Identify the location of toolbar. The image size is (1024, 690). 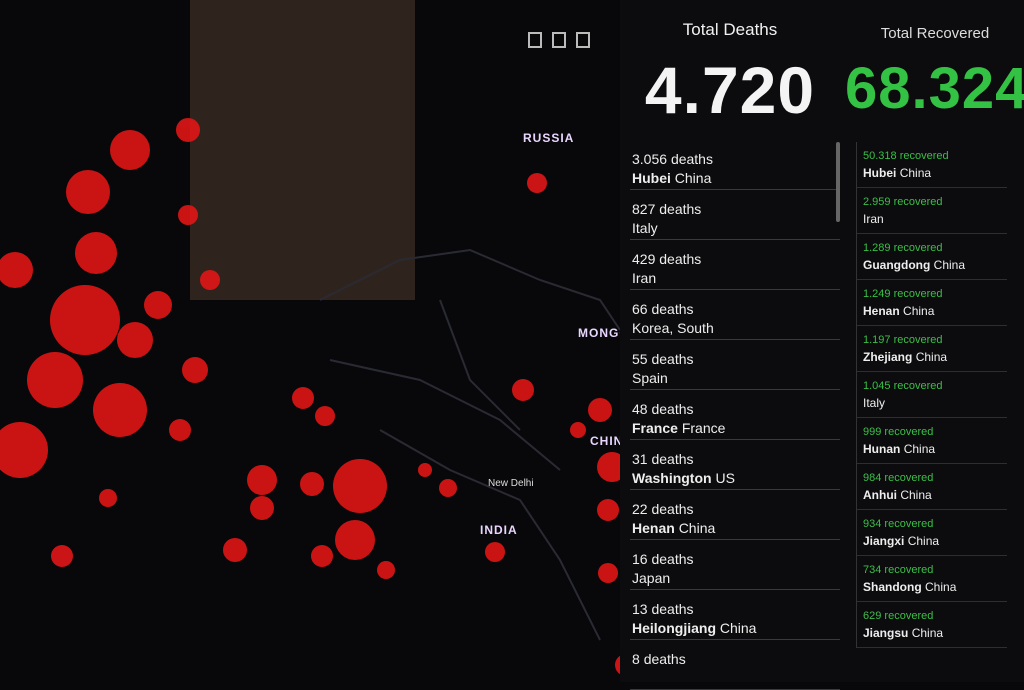
(559, 40).